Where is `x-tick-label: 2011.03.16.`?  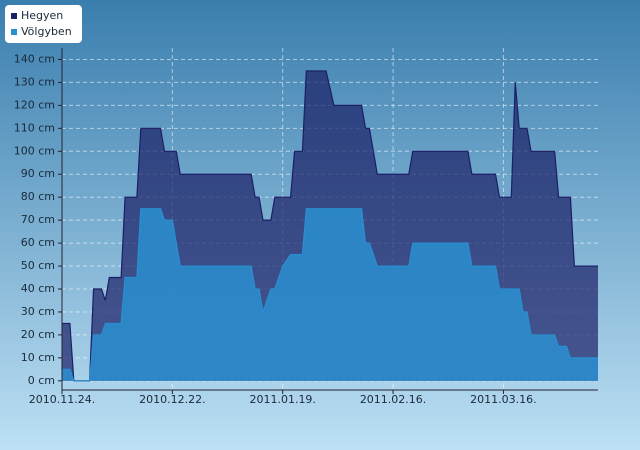 x-tick-label: 2011.03.16. is located at coordinates (503, 399).